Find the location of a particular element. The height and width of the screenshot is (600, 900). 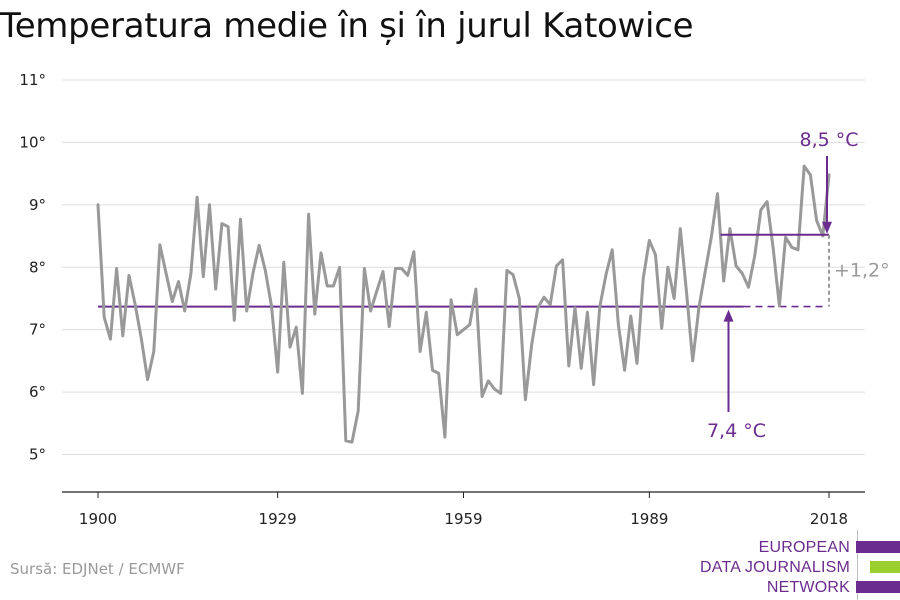

logo-divider is located at coordinates (857, 565).